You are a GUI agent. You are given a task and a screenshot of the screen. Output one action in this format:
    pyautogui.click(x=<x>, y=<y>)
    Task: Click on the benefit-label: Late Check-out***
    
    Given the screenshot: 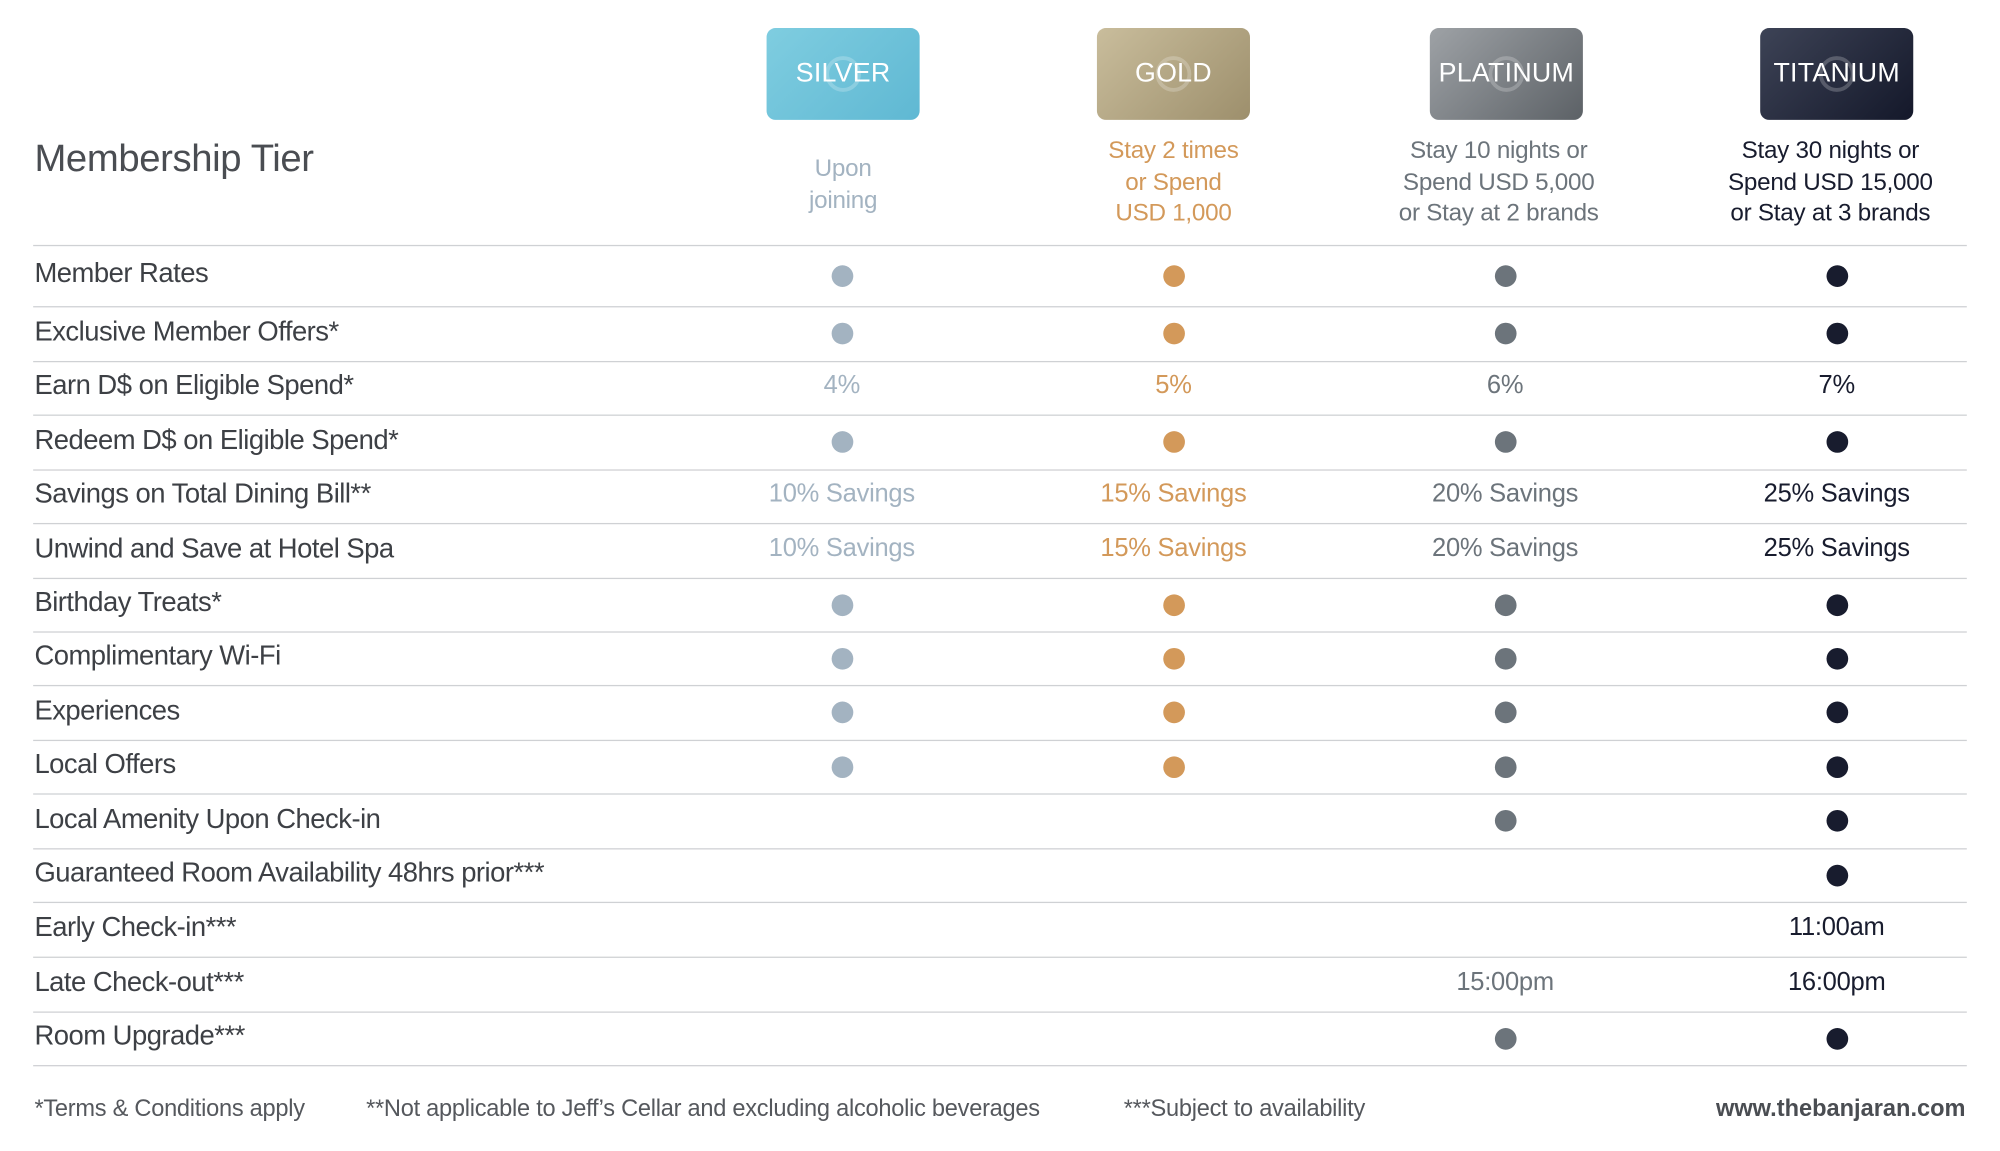 What is the action you would take?
    pyautogui.click(x=139, y=981)
    